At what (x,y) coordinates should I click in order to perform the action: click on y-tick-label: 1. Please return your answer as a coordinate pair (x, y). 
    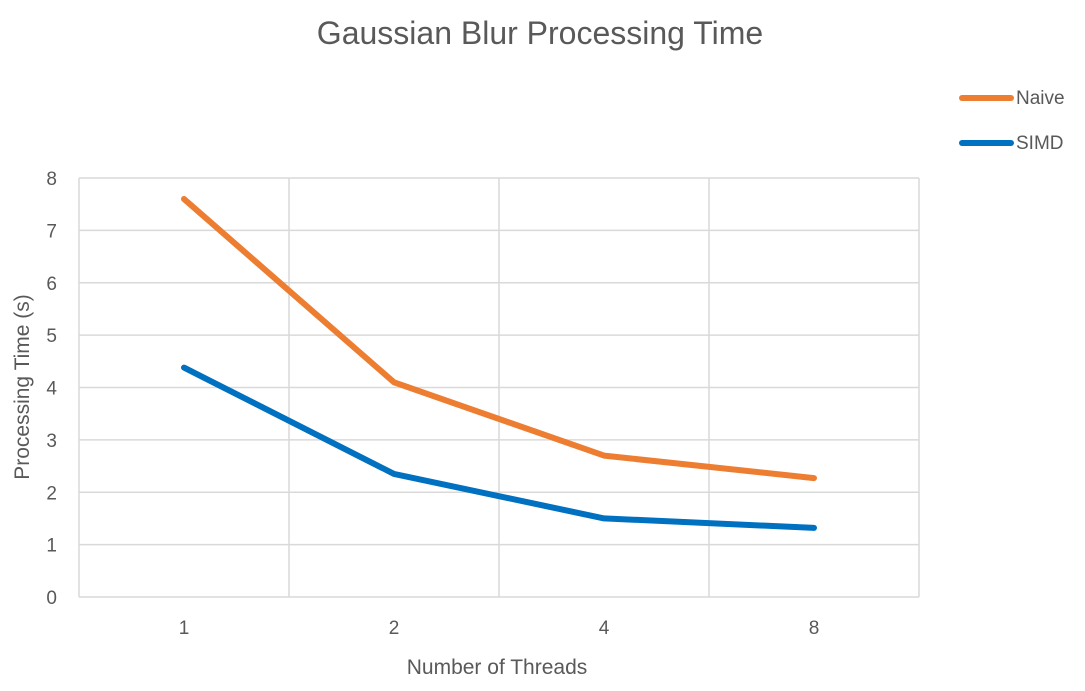
    Looking at the image, I should click on (51, 546).